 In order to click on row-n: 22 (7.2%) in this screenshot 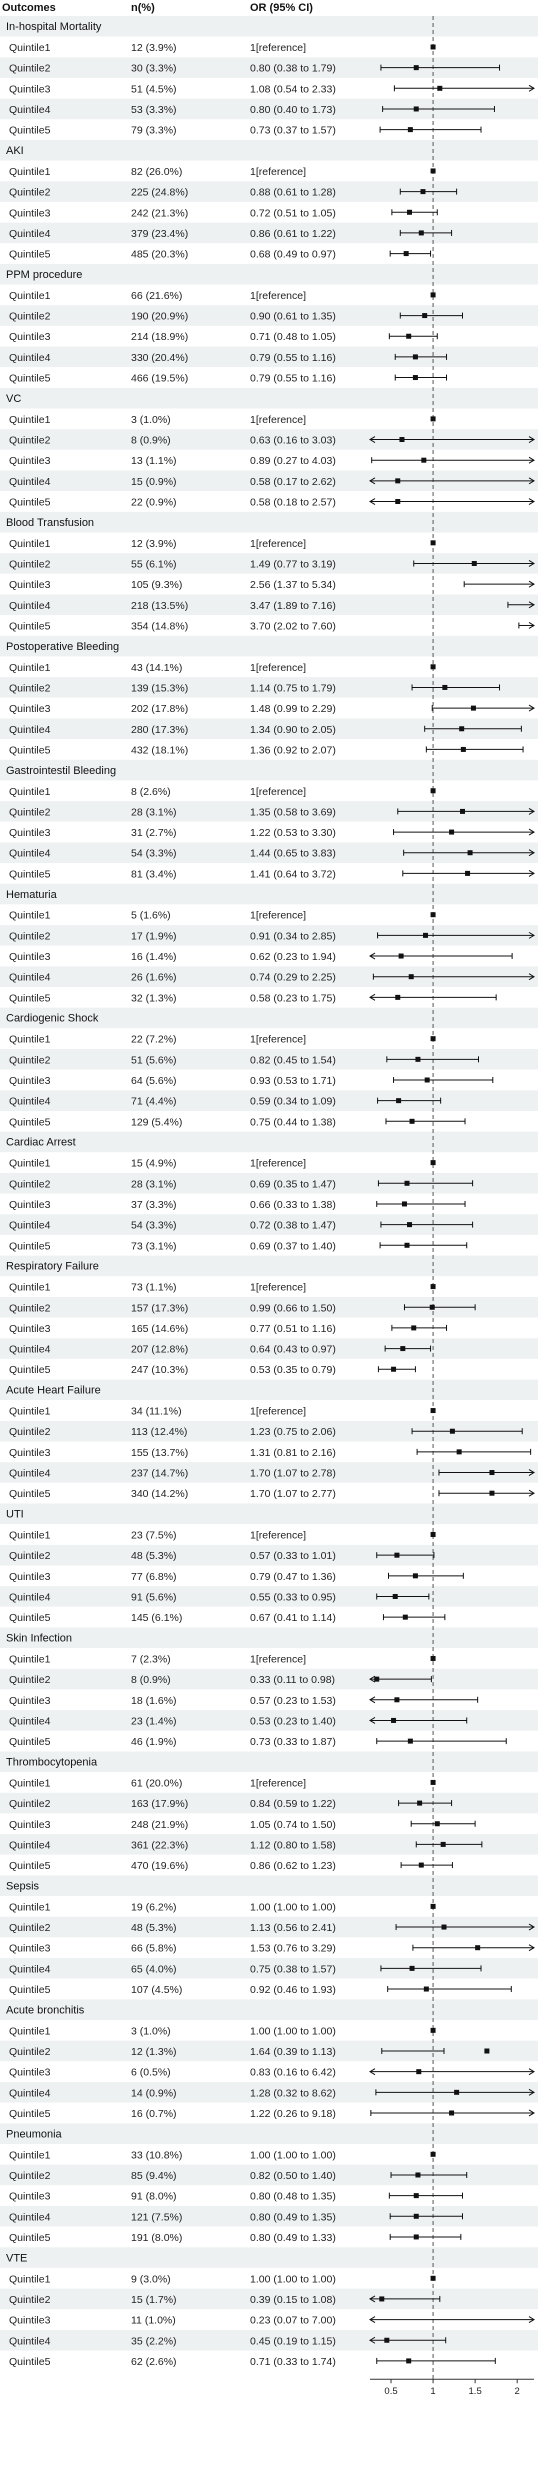, I will do `click(154, 1040)`.